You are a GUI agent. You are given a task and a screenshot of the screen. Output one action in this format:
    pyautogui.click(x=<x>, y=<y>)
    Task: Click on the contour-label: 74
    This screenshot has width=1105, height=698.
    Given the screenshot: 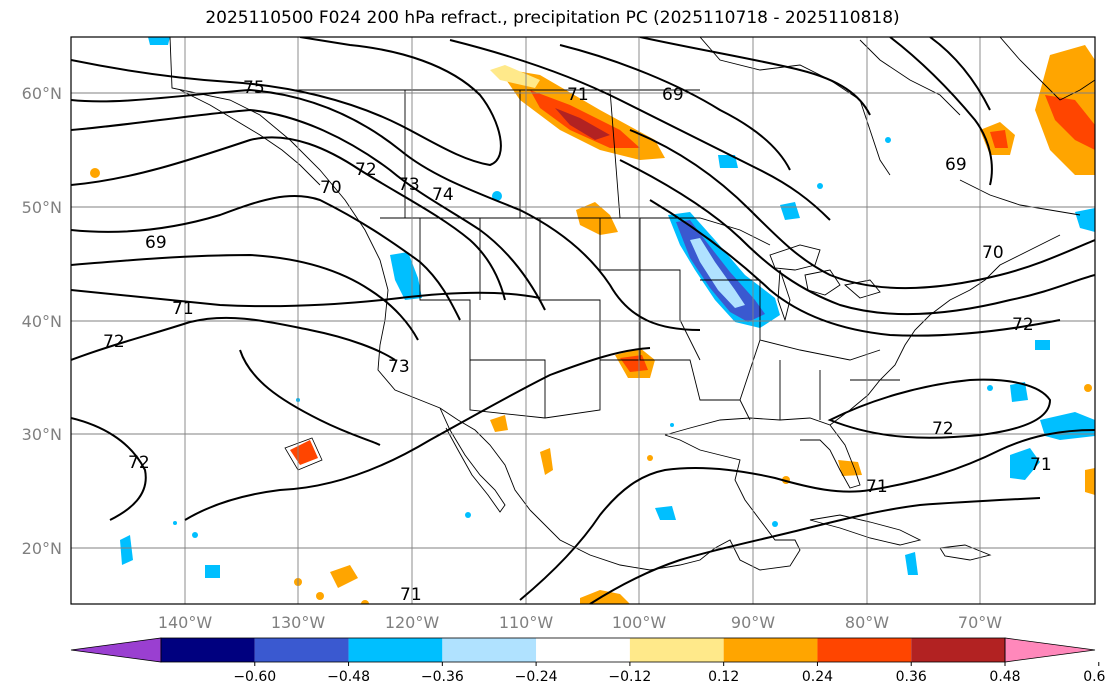 What is the action you would take?
    pyautogui.click(x=443, y=195)
    